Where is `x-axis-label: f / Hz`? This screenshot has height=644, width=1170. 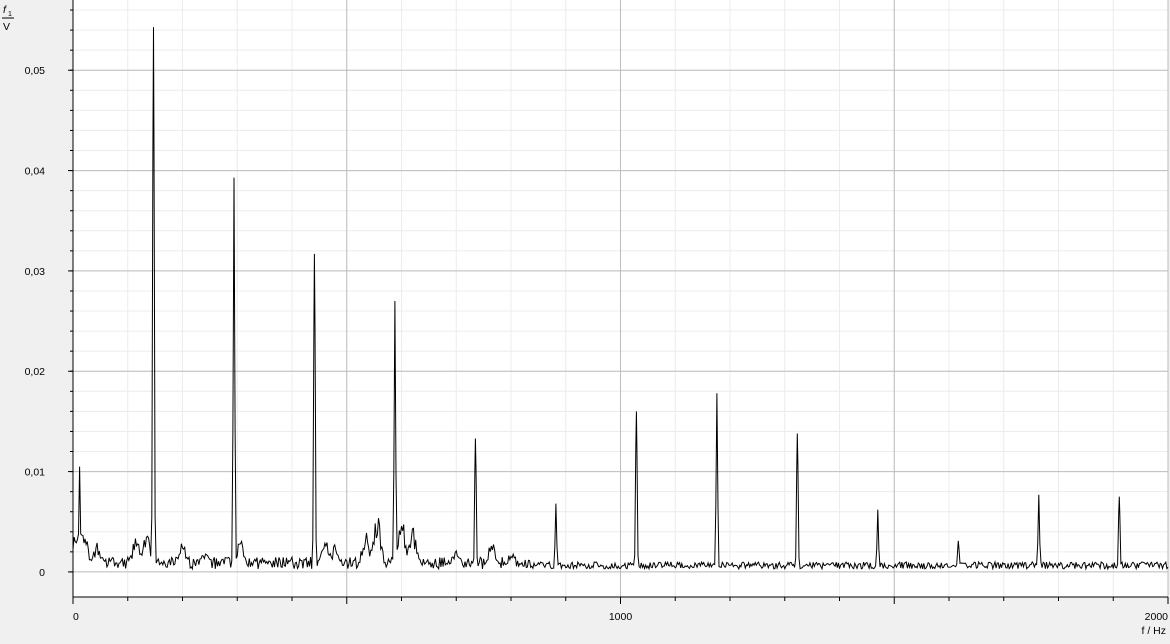
x-axis-label: f / Hz is located at coordinates (1153, 631).